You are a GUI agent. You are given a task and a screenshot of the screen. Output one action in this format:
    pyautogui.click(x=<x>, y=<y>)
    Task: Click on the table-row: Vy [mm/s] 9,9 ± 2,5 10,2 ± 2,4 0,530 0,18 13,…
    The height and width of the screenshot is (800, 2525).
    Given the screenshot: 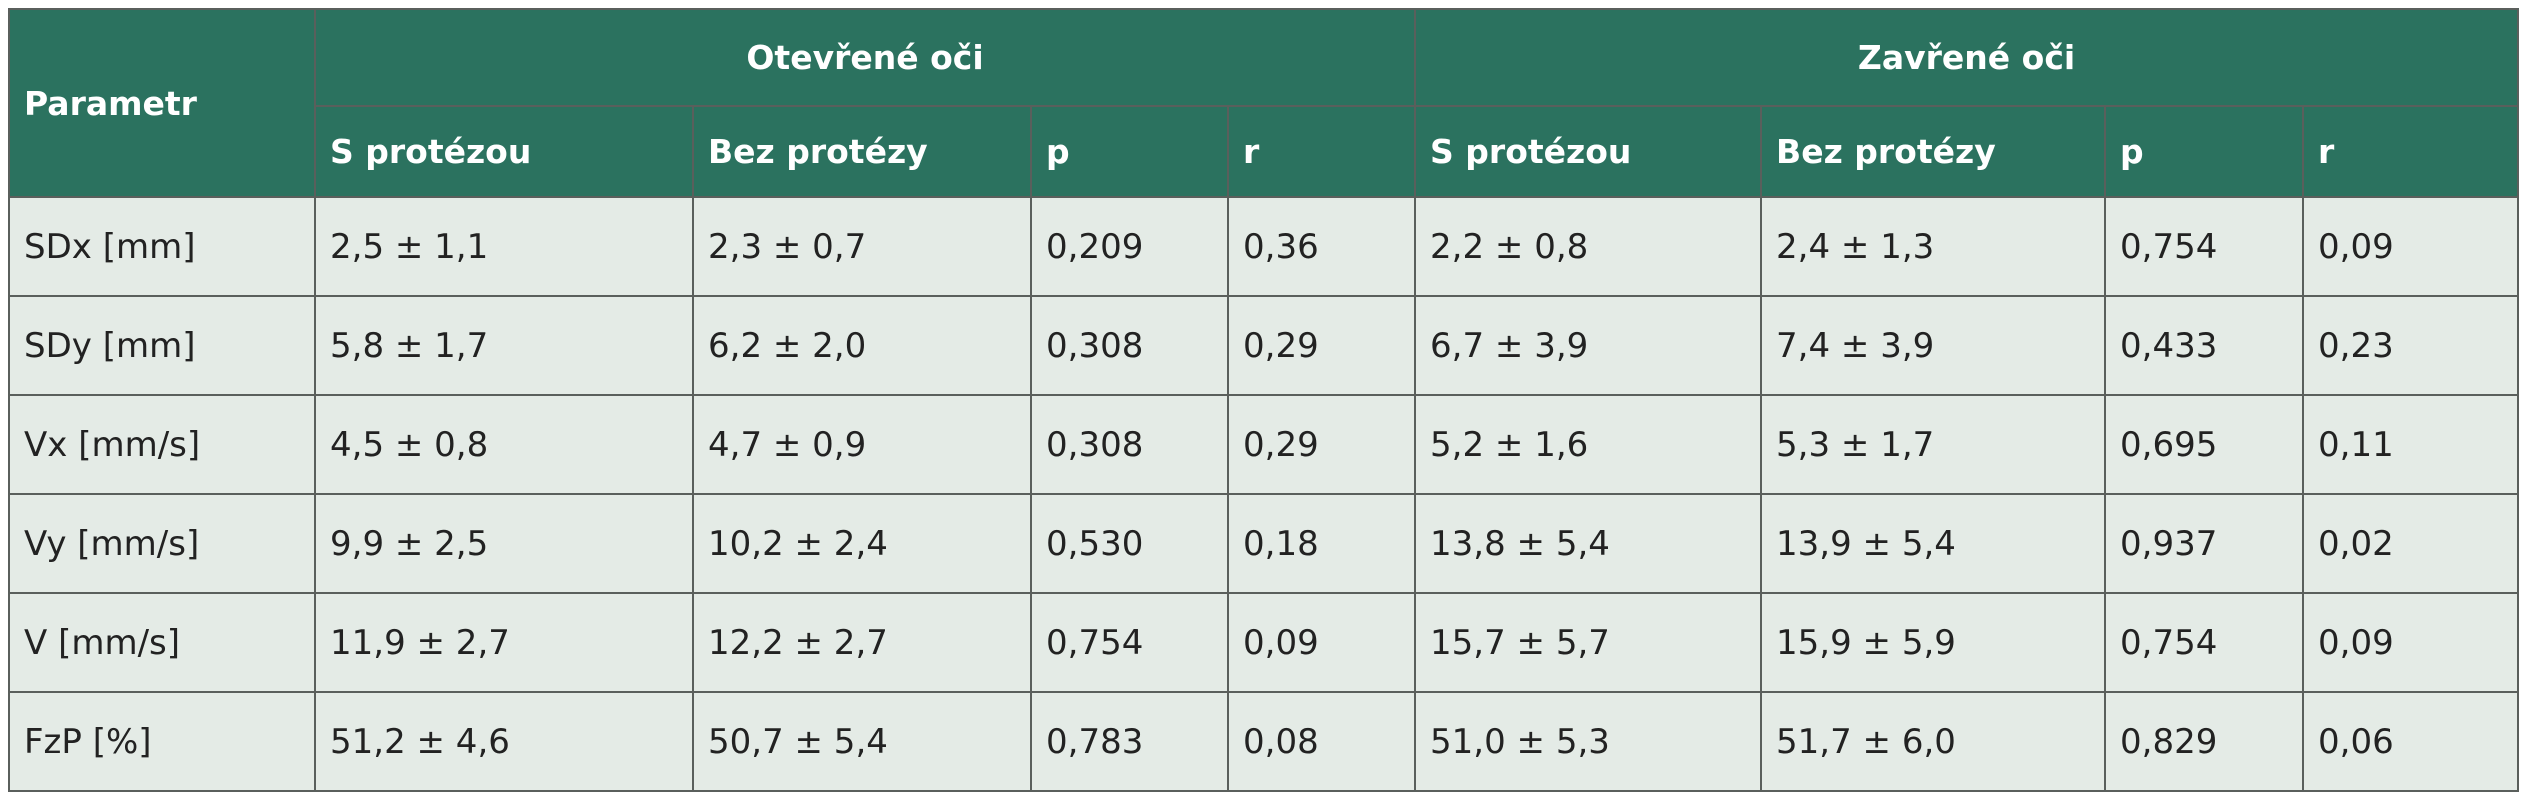 What is the action you would take?
    pyautogui.click(x=1264, y=543)
    